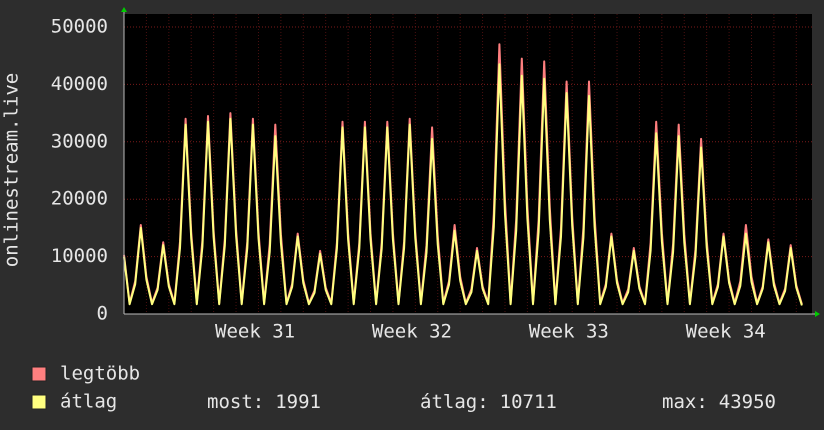  I want to click on y-axis-label: onlinestream.live, so click(12, 170).